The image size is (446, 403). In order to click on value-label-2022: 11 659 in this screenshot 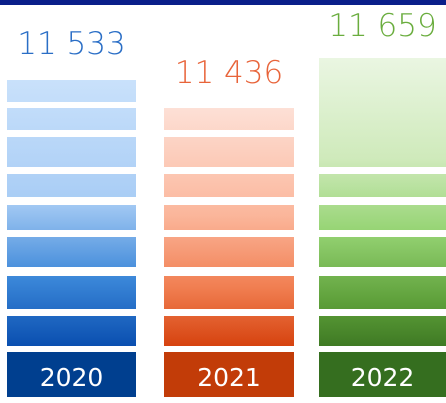, I will do `click(382, 26)`.